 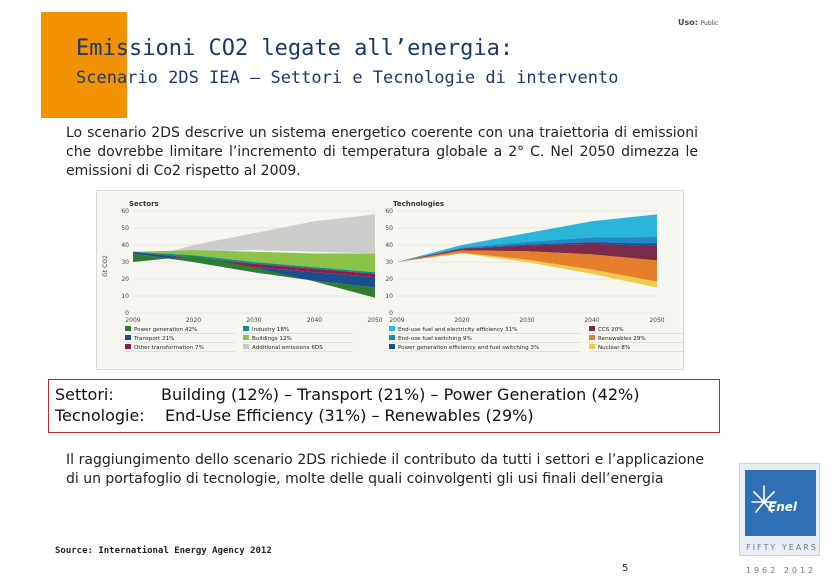 I want to click on slide-title: Emissioni CO2 legate all’energia:, so click(x=295, y=48).